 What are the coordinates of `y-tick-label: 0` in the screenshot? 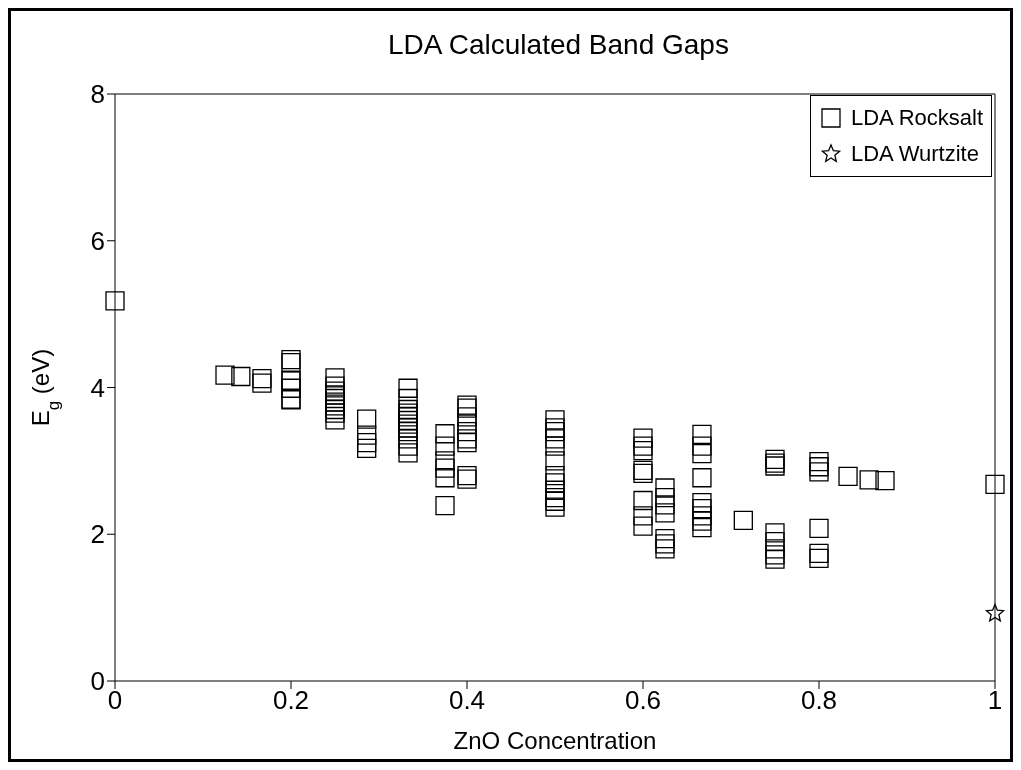 It's located at (97, 681).